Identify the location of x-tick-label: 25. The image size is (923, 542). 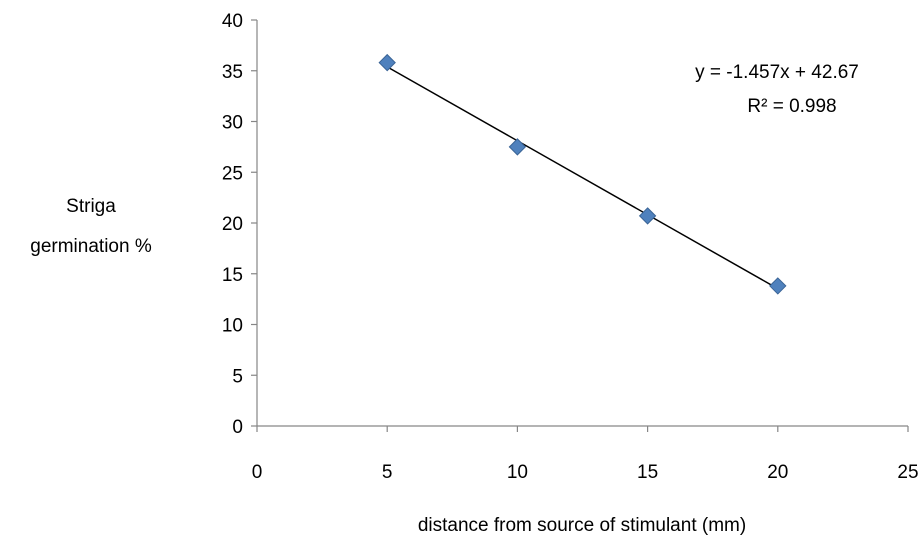
(907, 472).